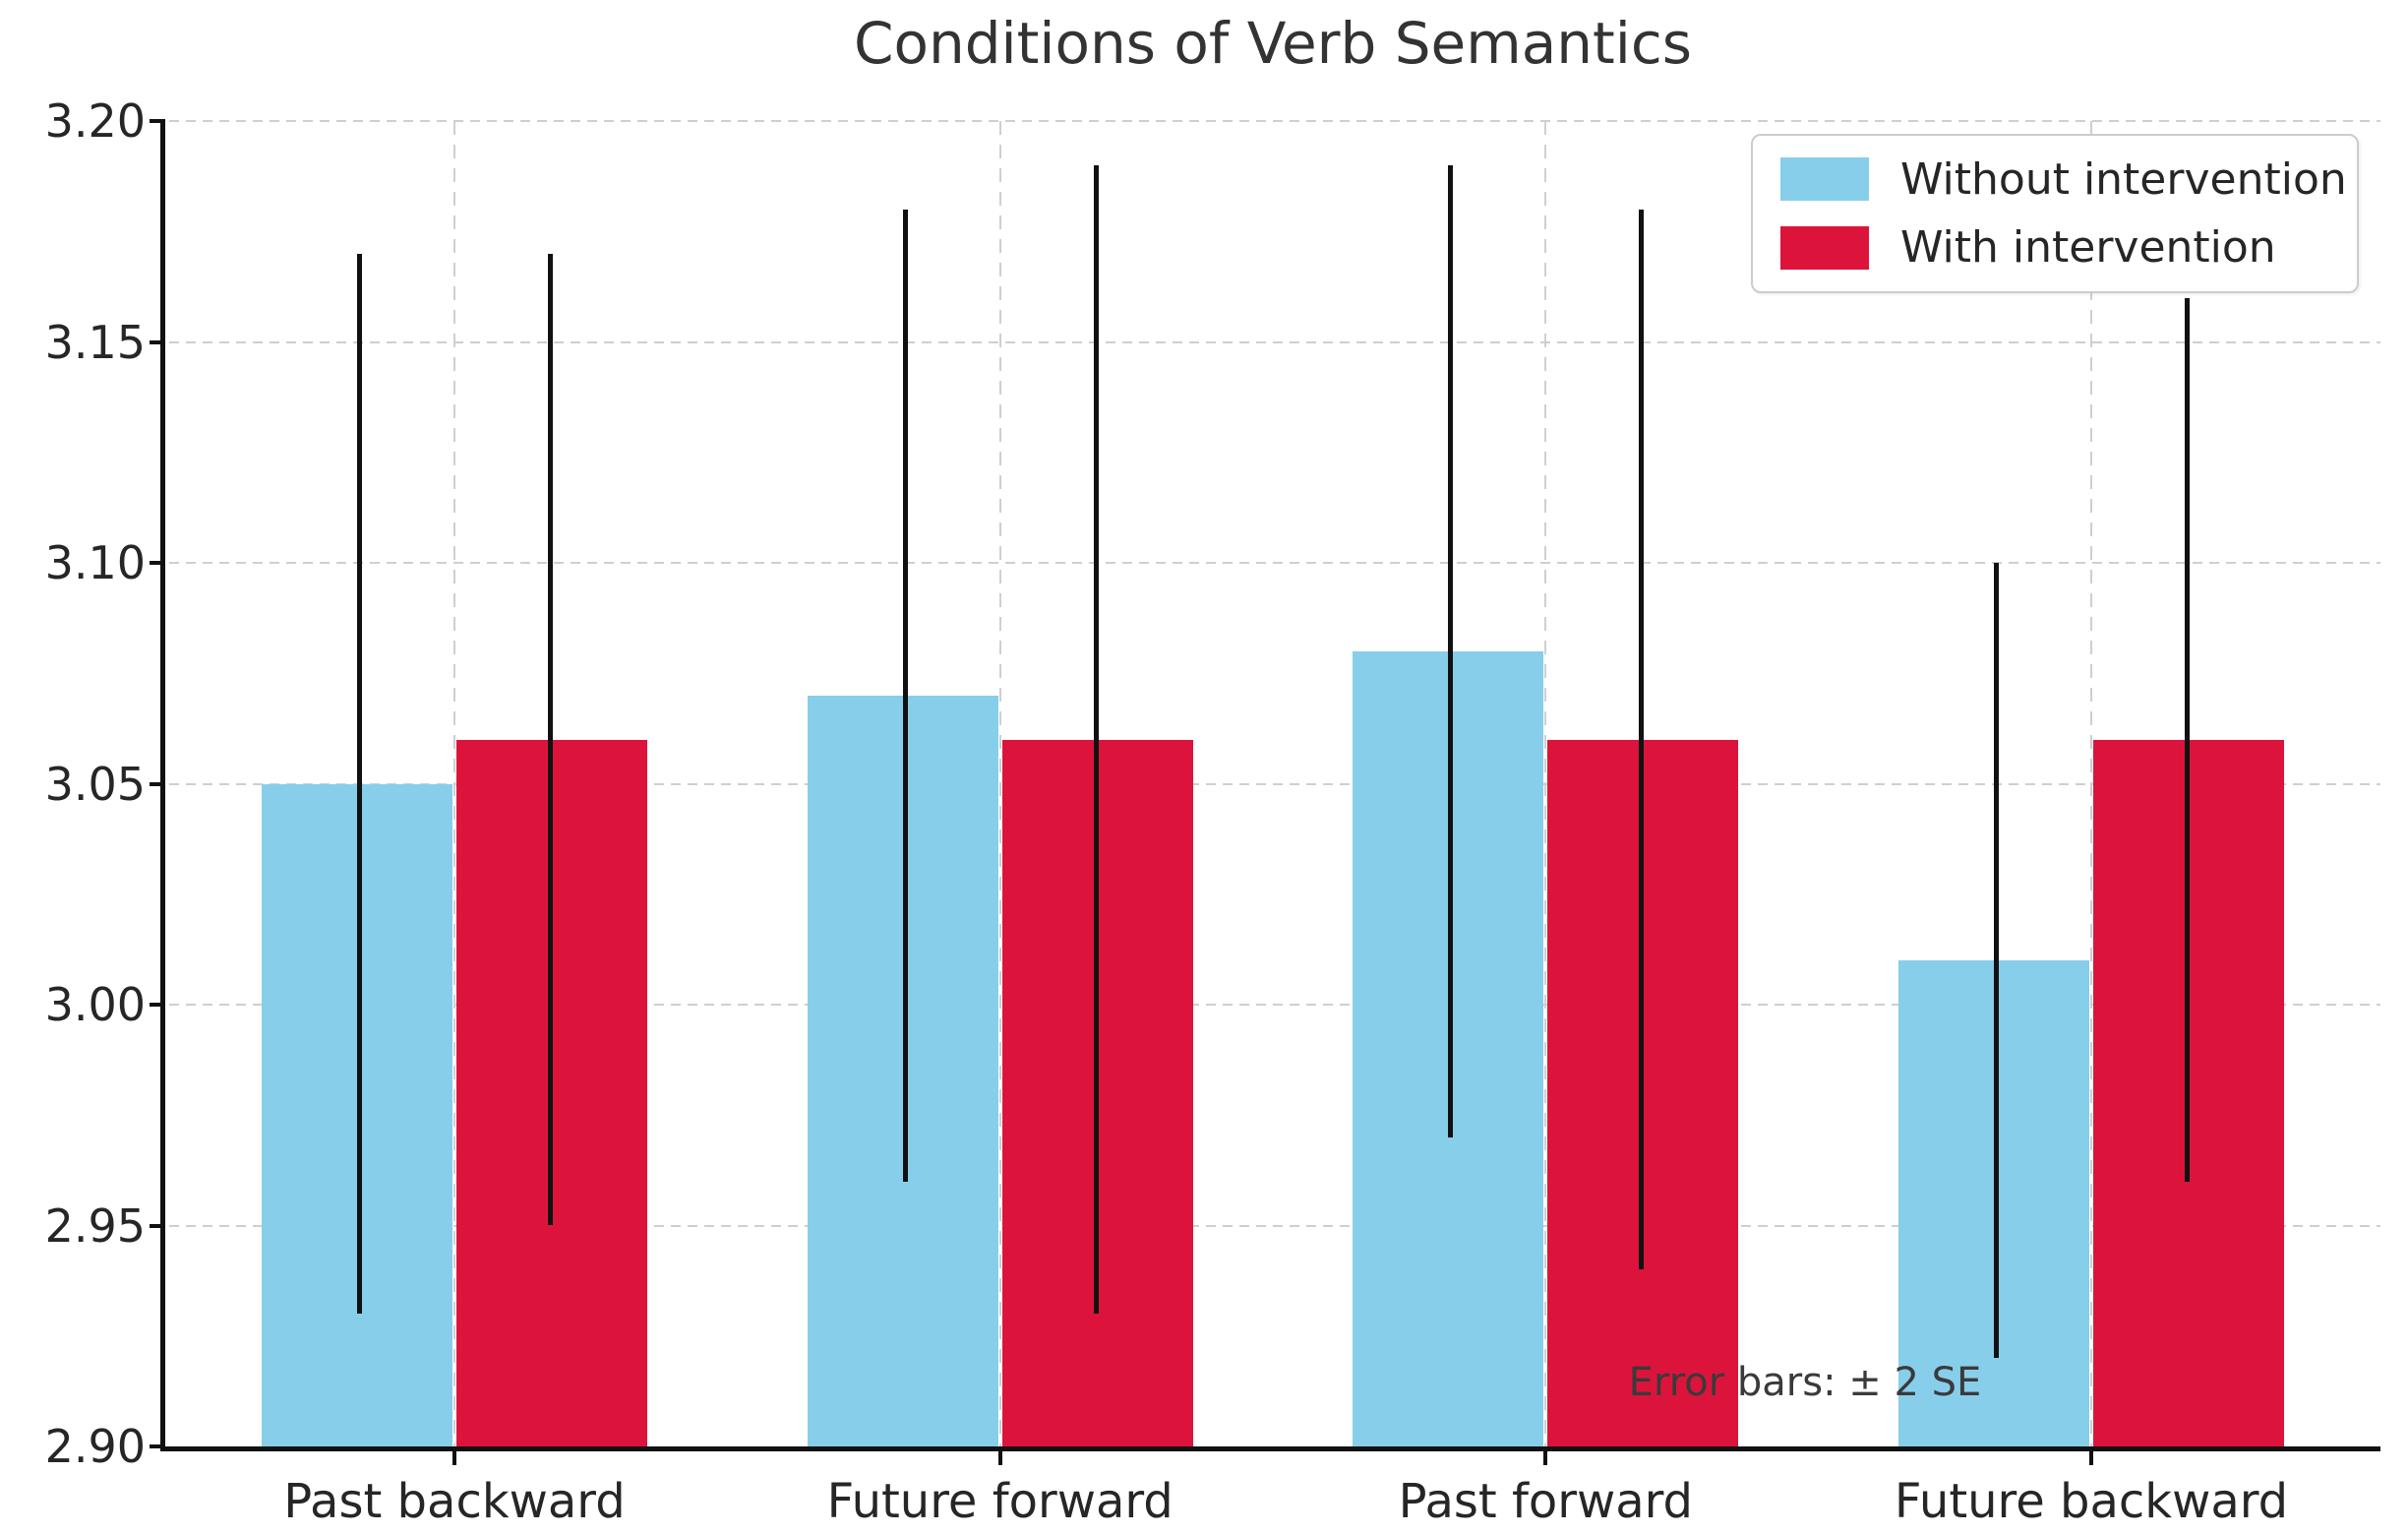 The image size is (2408, 1535). Describe the element at coordinates (1805, 1382) in the screenshot. I see `error-note: Error bars: ± 2 SE` at that location.